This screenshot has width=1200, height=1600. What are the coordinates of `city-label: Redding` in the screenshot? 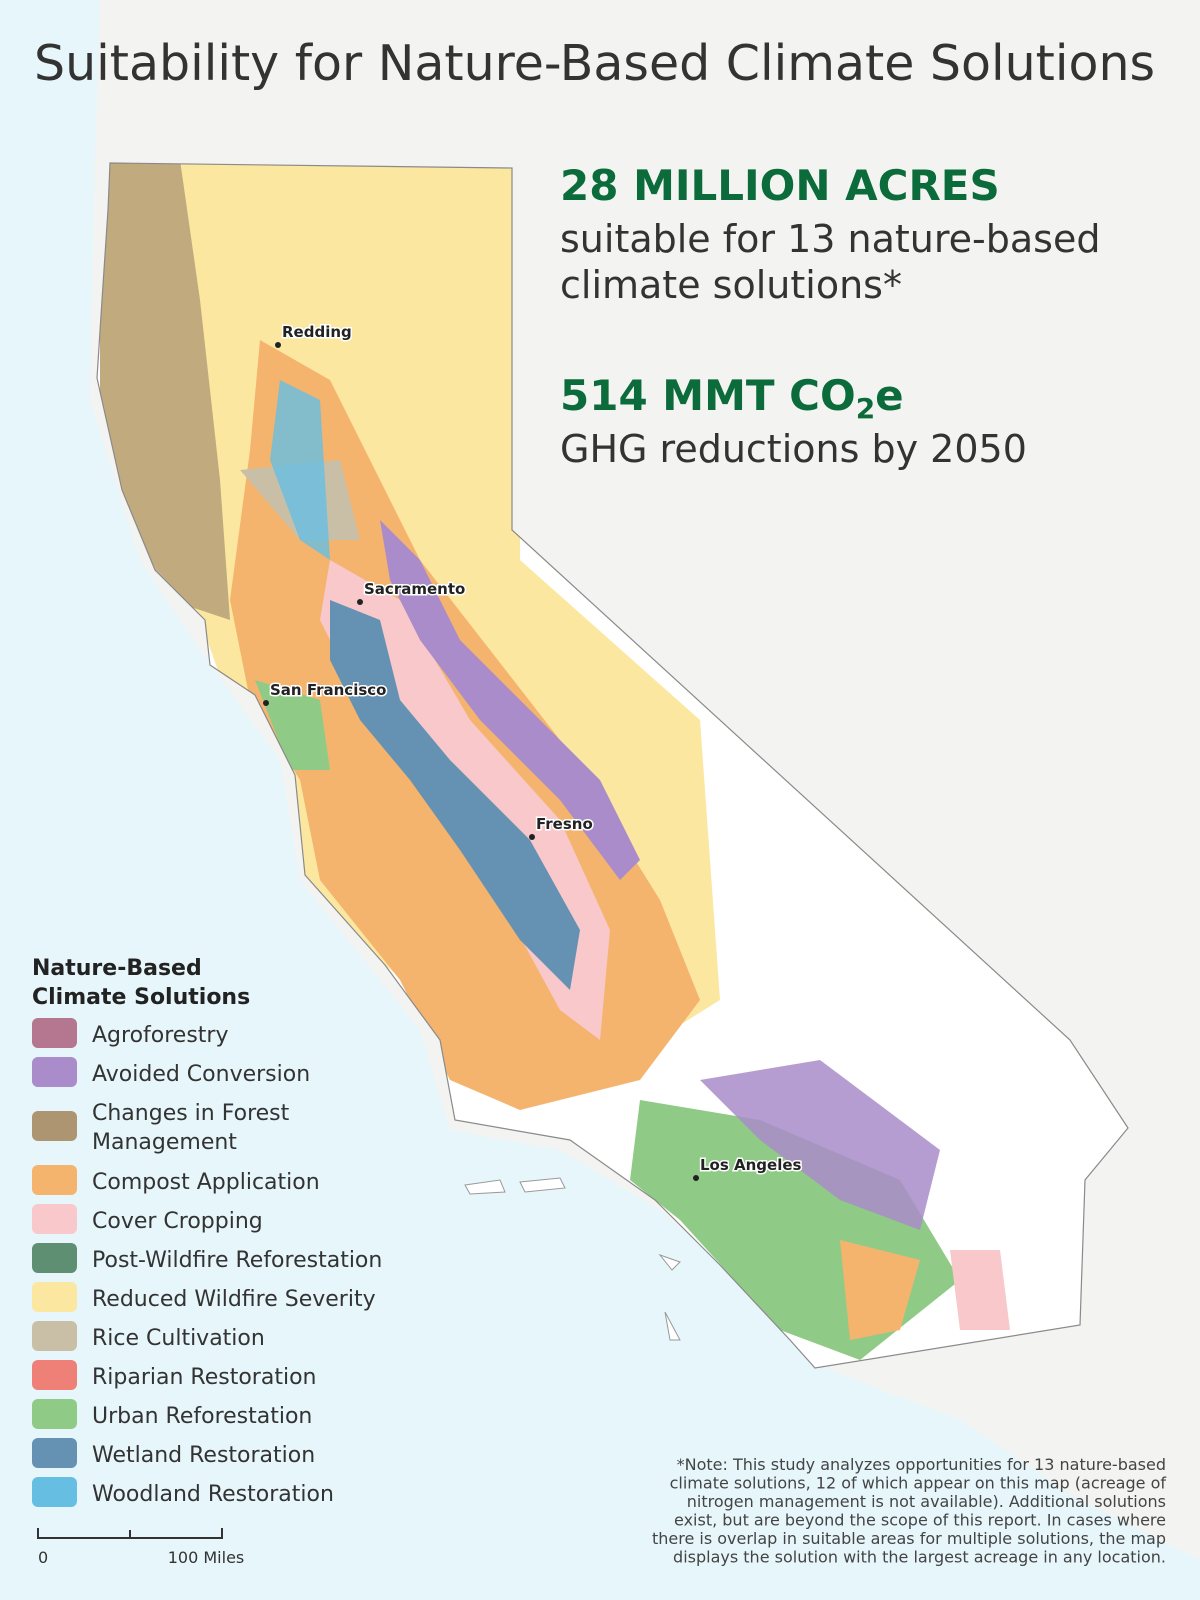 It's located at (317, 332).